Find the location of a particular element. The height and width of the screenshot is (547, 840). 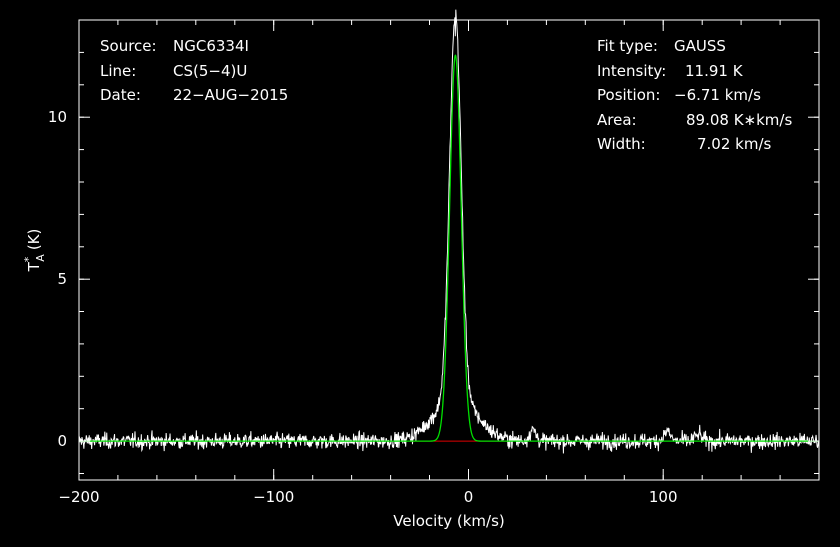

x-tick-label: 0 is located at coordinates (469, 497).